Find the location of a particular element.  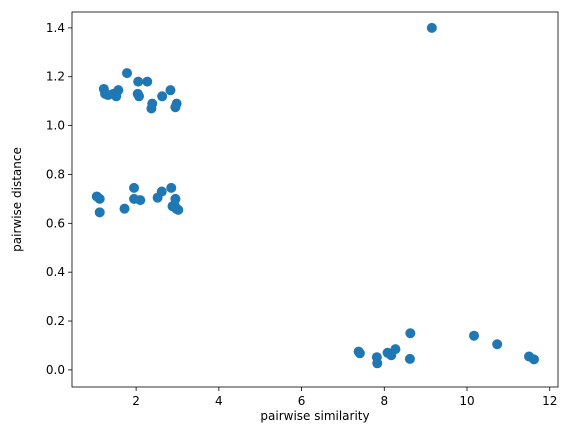

x-tick-label: 6 is located at coordinates (302, 401).